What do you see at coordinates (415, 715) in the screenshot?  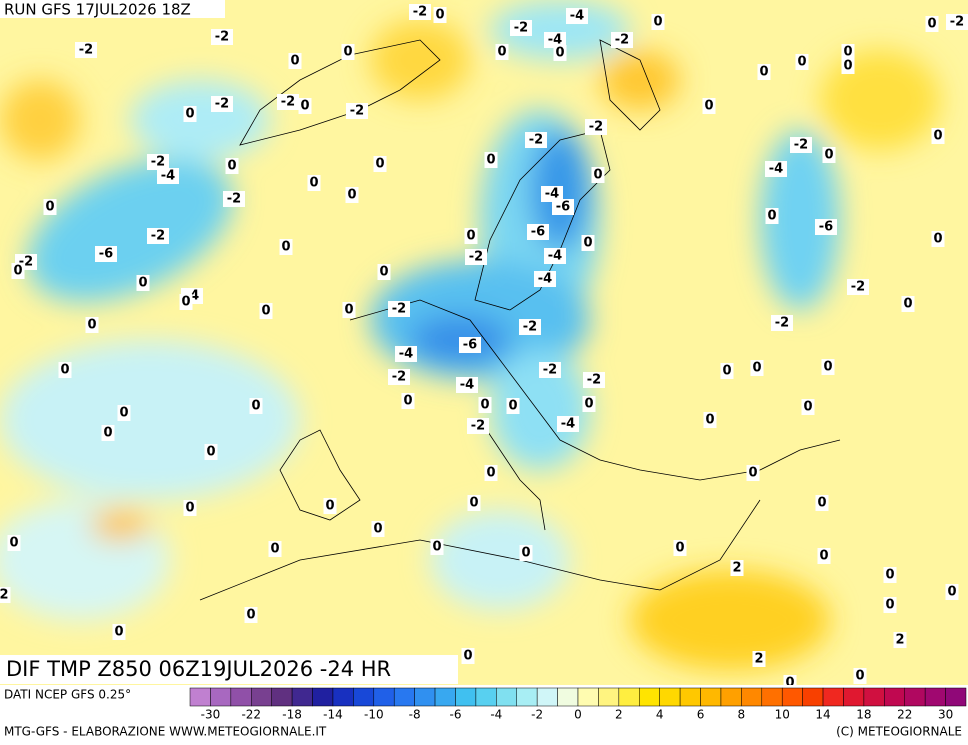 I see `colorbar-label: -8` at bounding box center [415, 715].